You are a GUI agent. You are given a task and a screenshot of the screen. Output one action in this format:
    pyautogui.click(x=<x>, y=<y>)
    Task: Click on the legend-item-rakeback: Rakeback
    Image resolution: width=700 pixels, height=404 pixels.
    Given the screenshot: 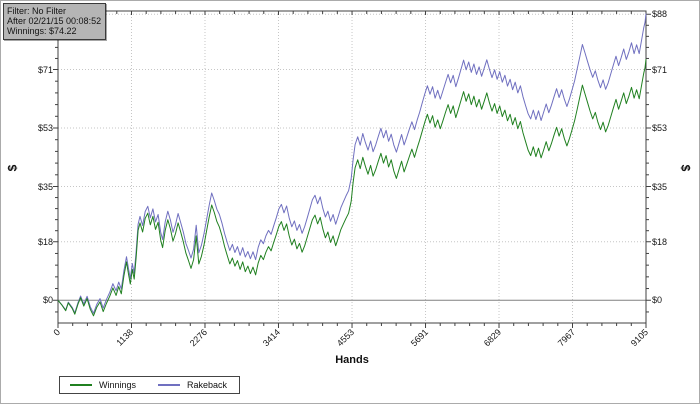 What is the action you would take?
    pyautogui.click(x=192, y=385)
    